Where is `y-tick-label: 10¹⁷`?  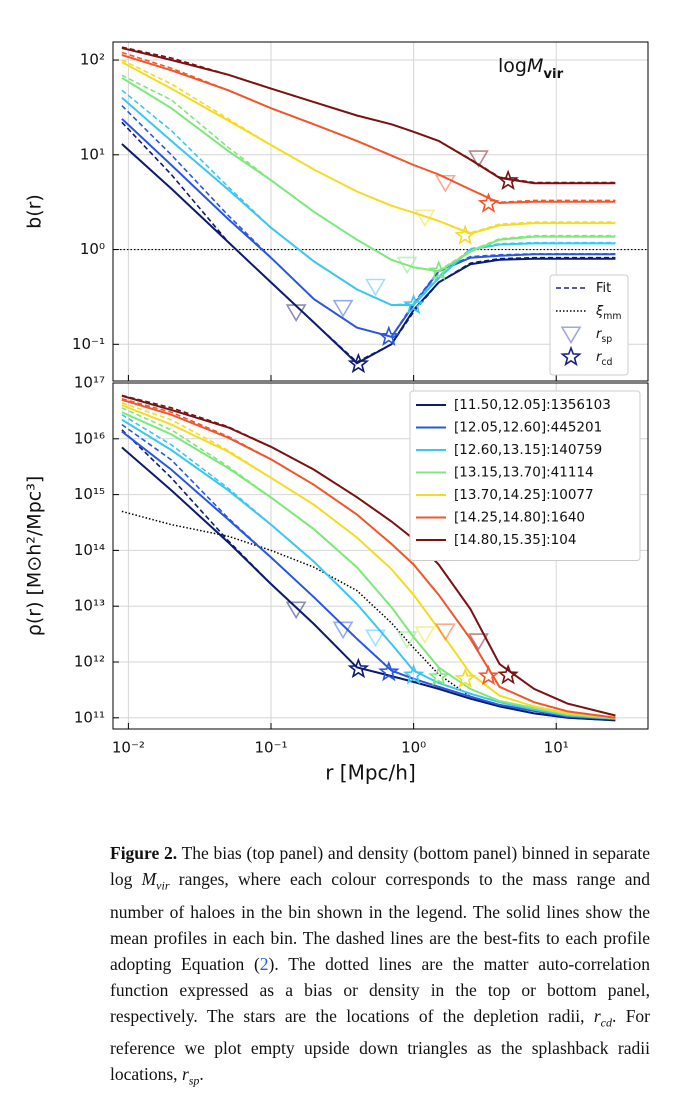 y-tick-label: 10¹⁷ is located at coordinates (89, 383).